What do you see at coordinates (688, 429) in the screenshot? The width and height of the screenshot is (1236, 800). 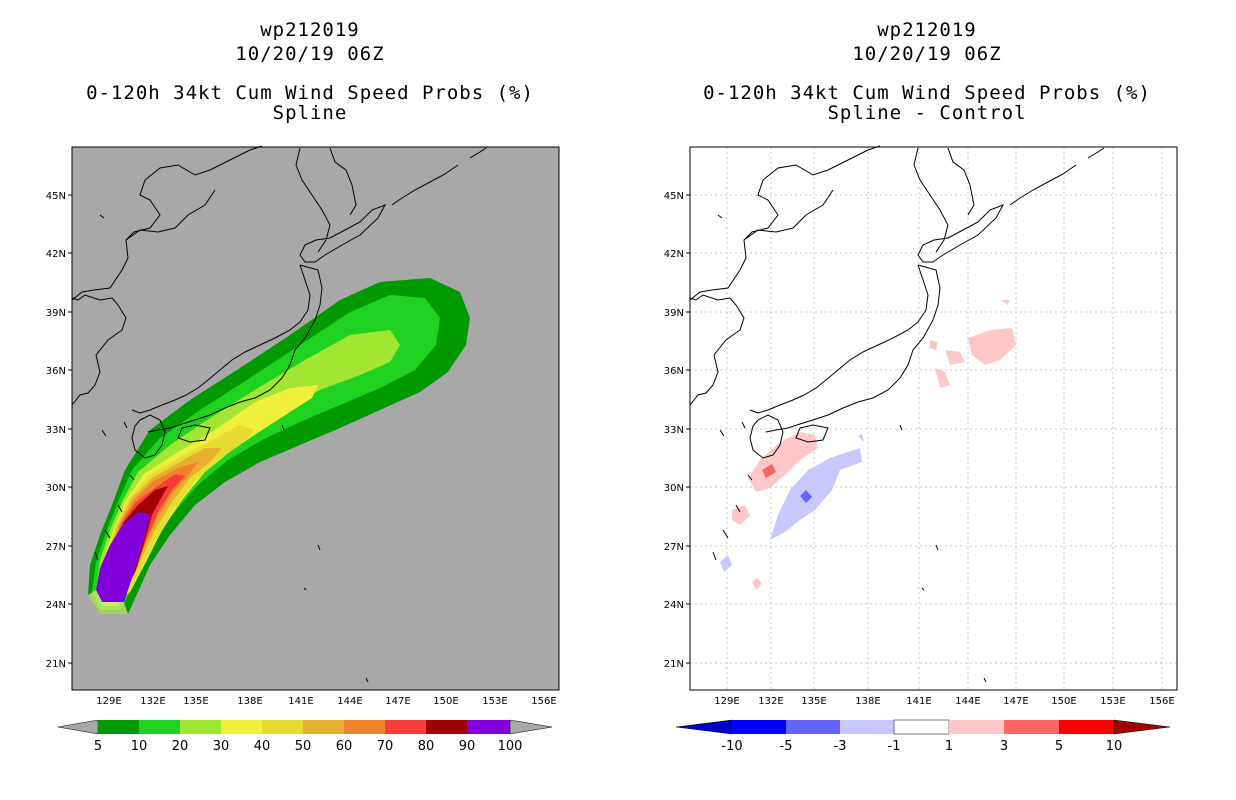 I see `right-lat-ticks` at bounding box center [688, 429].